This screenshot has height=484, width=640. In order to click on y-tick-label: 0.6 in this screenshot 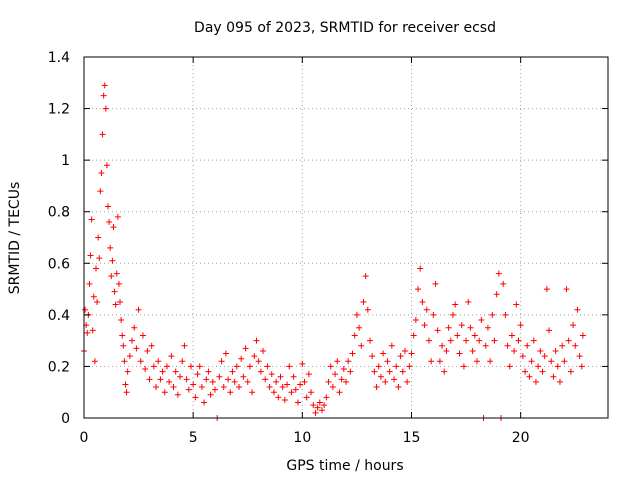, I will do `click(59, 264)`.